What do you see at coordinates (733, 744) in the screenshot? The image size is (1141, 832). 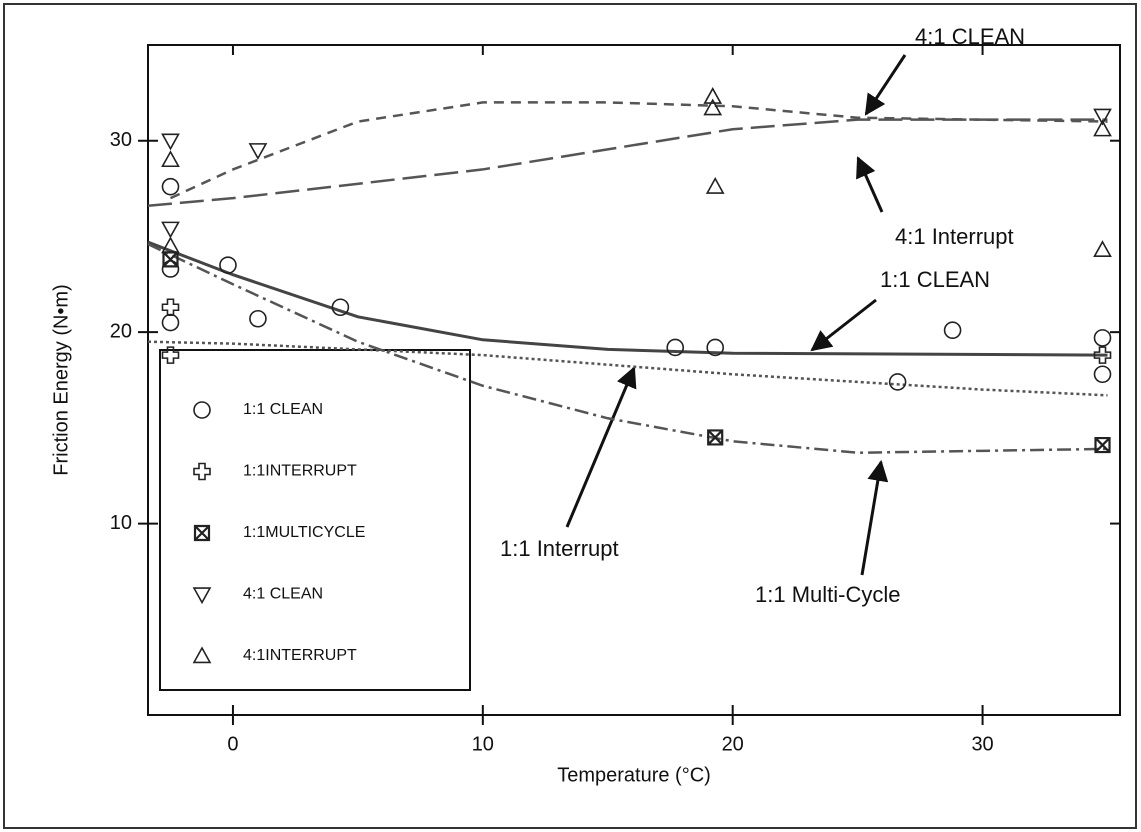 I see `x-tick-label: 20` at bounding box center [733, 744].